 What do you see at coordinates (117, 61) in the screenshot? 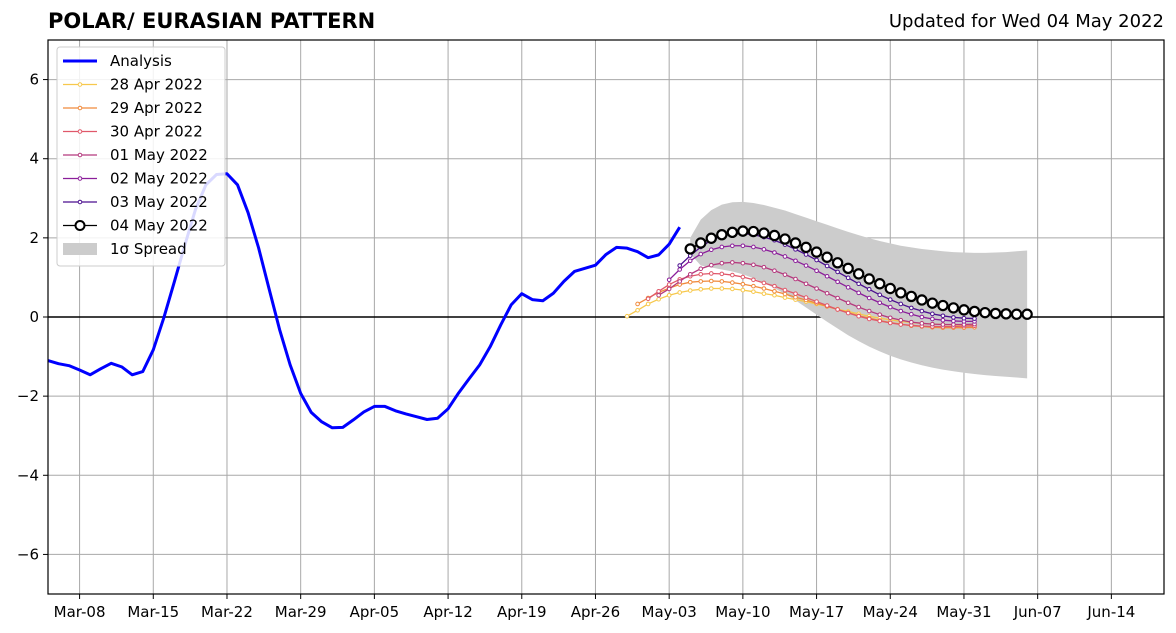
I see `legend-item: Analysis` at bounding box center [117, 61].